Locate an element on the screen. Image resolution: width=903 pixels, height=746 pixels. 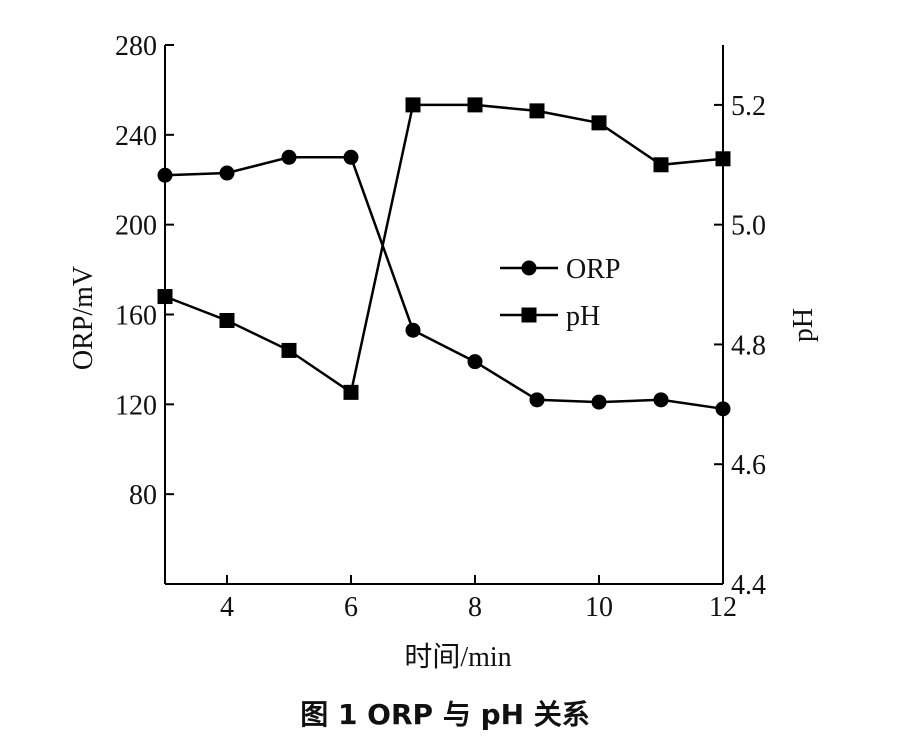
y-tick-label-left: 80 is located at coordinates (143, 495).